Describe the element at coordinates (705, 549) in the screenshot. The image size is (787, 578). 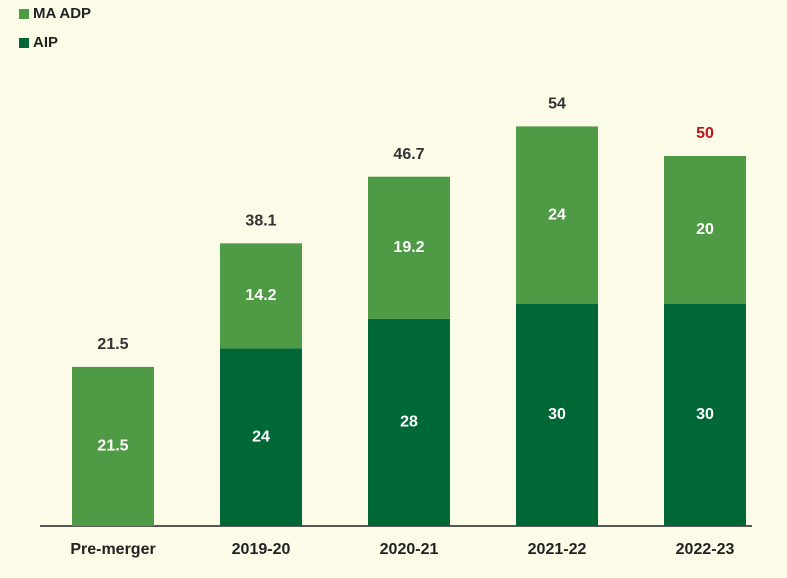
I see `x-tick-label: 2022-23` at that location.